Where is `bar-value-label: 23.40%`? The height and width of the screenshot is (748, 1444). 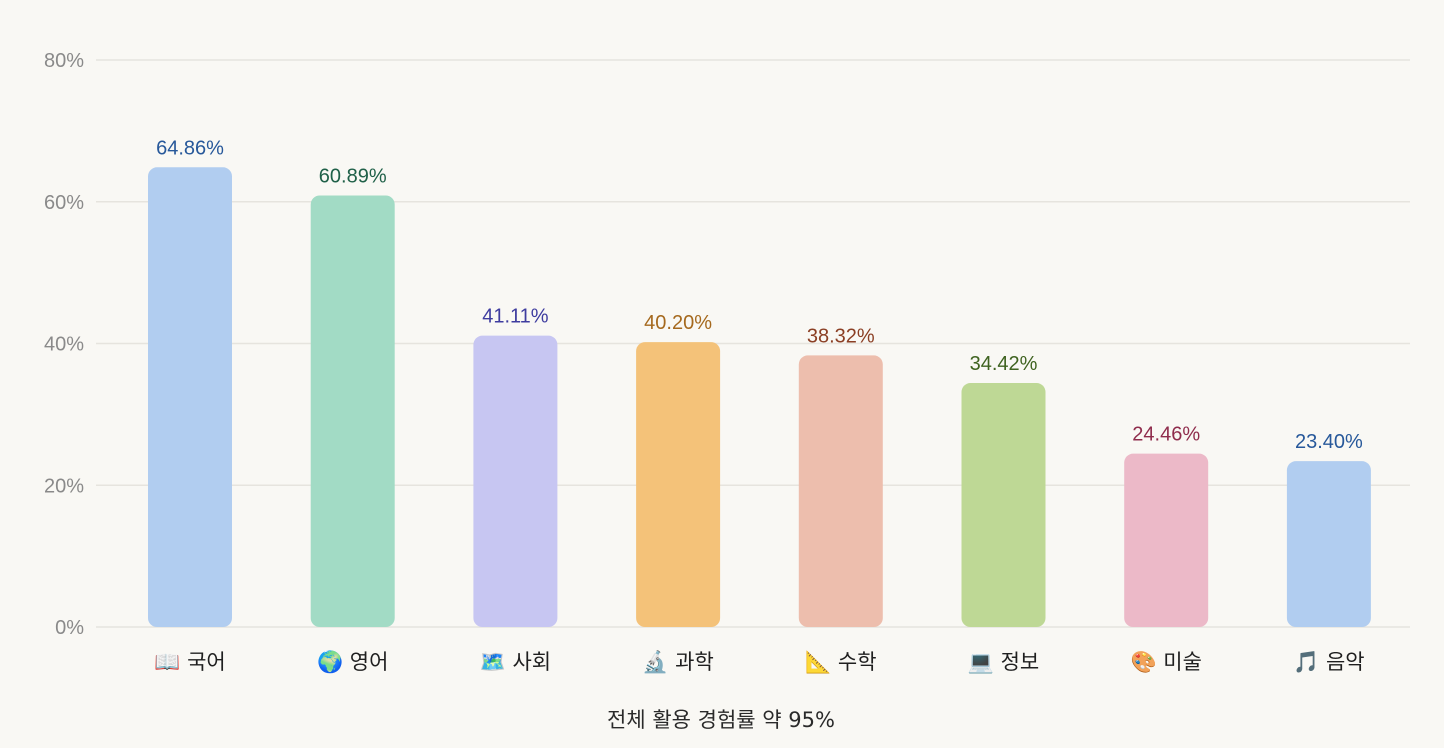 bar-value-label: 23.40% is located at coordinates (1329, 442).